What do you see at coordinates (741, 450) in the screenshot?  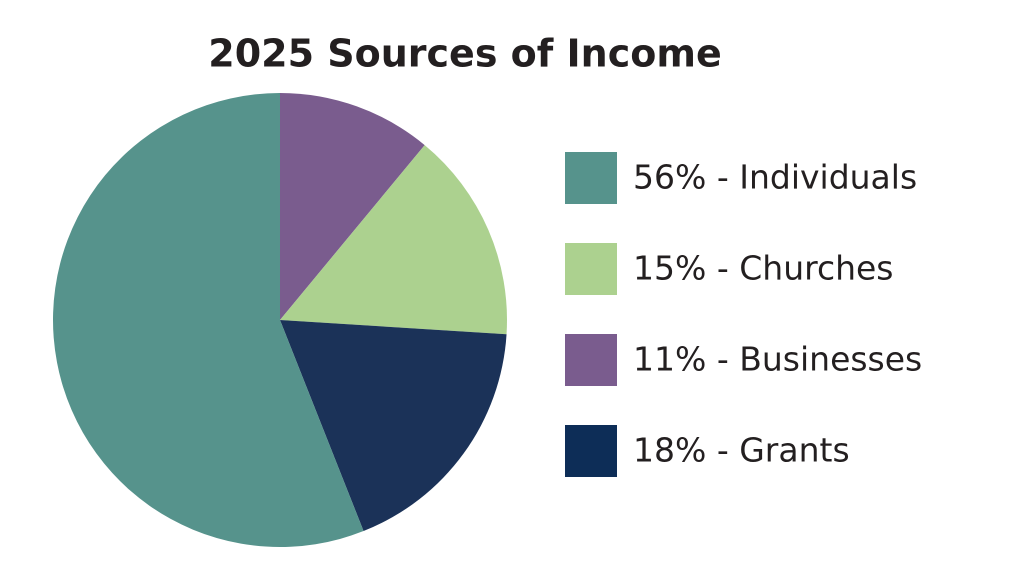 I see `legend-label: 18% - Grants` at bounding box center [741, 450].